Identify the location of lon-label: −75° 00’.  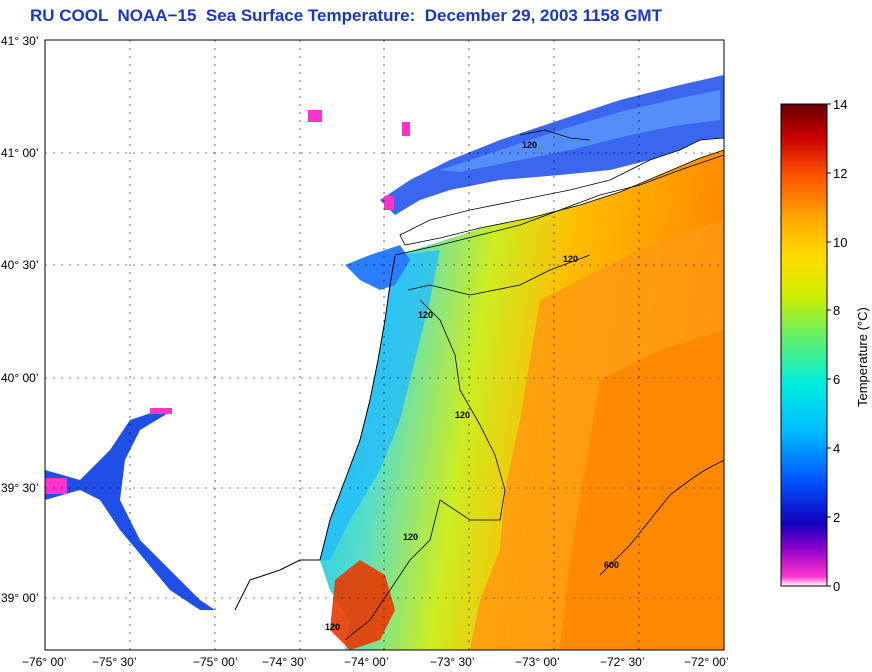
(215, 662).